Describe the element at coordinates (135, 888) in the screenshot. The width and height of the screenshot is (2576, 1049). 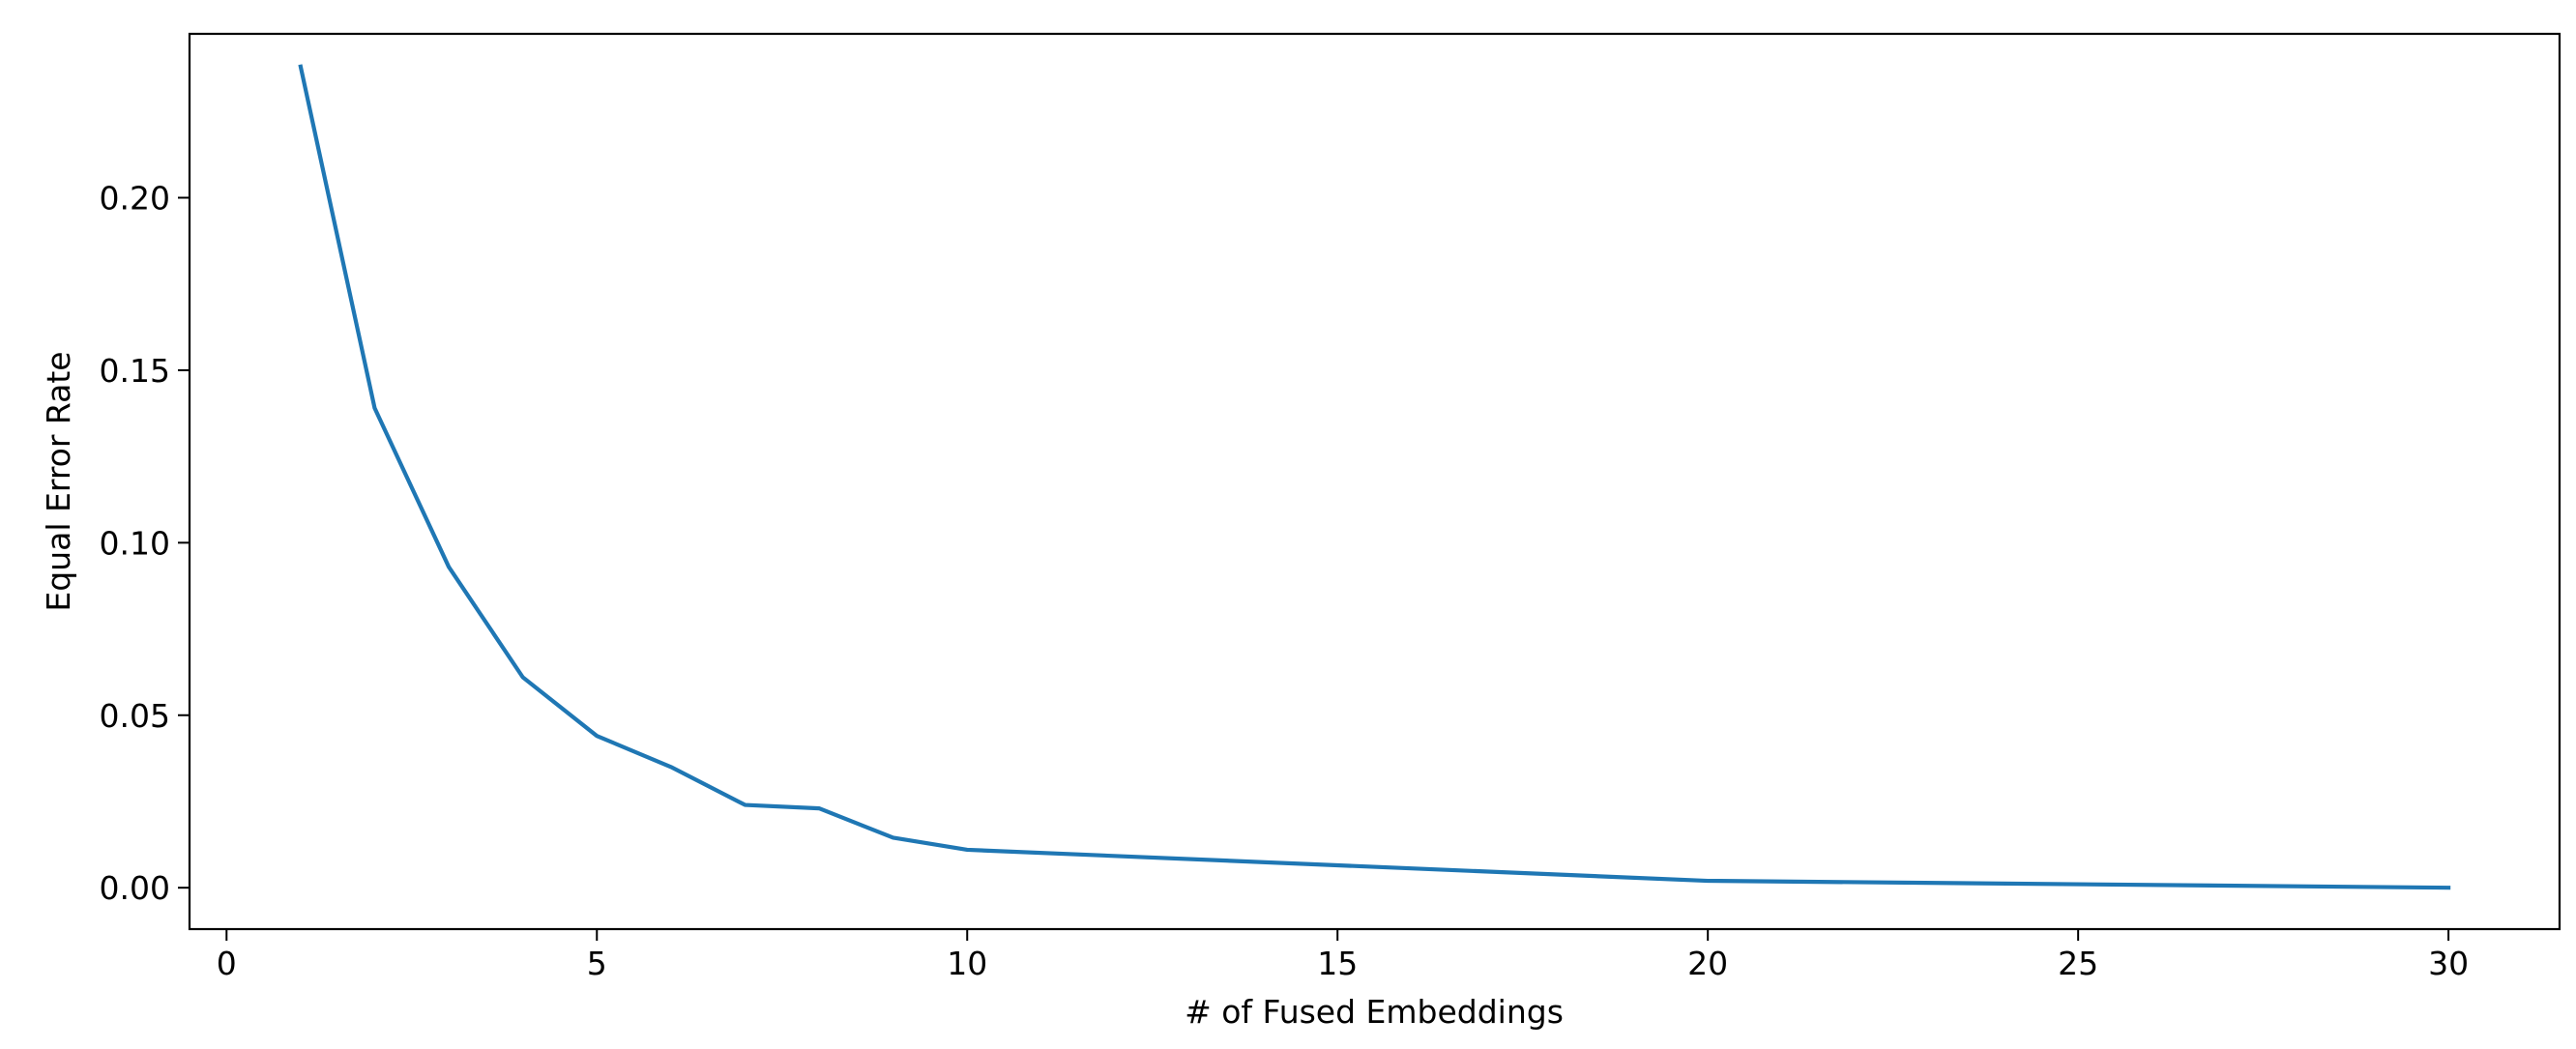
I see `y-tick-label: 0.00` at that location.